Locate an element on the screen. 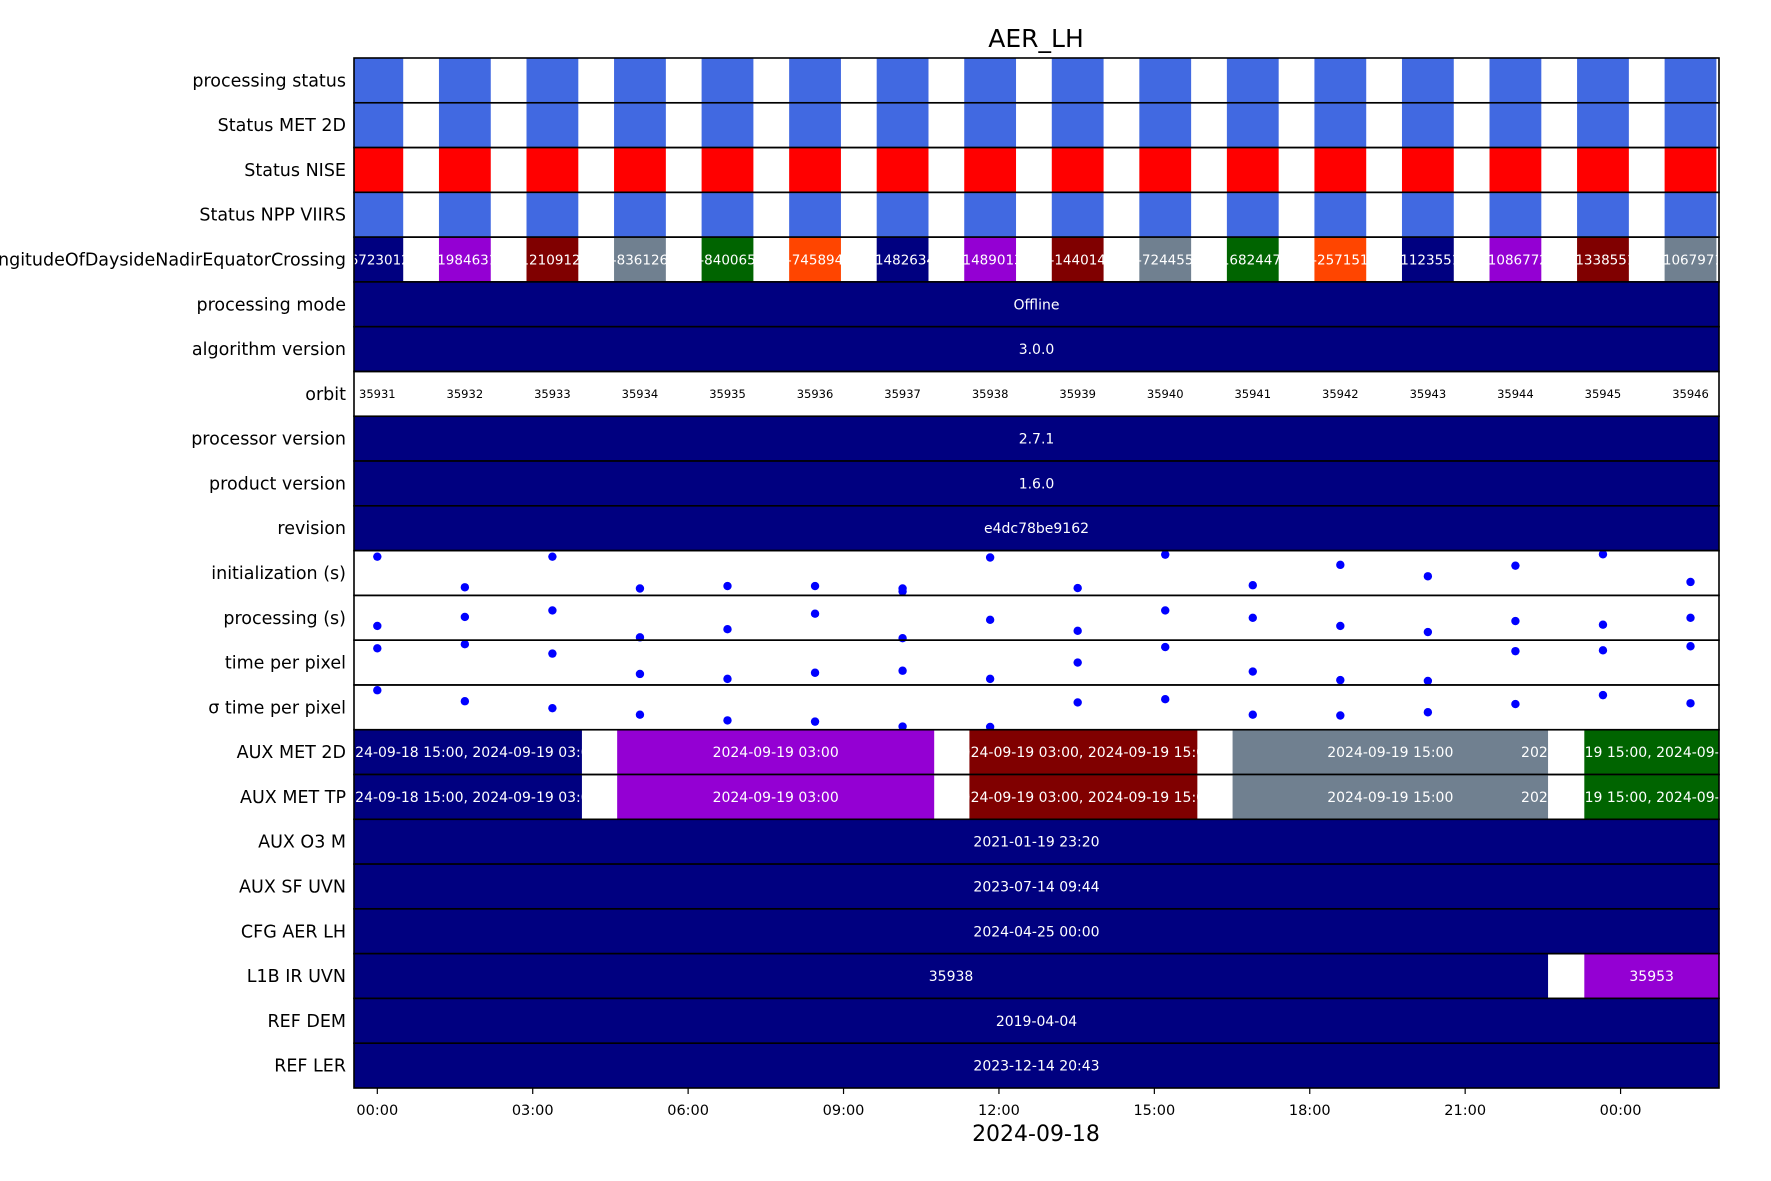  orbit-number: 35944 is located at coordinates (1515, 394).